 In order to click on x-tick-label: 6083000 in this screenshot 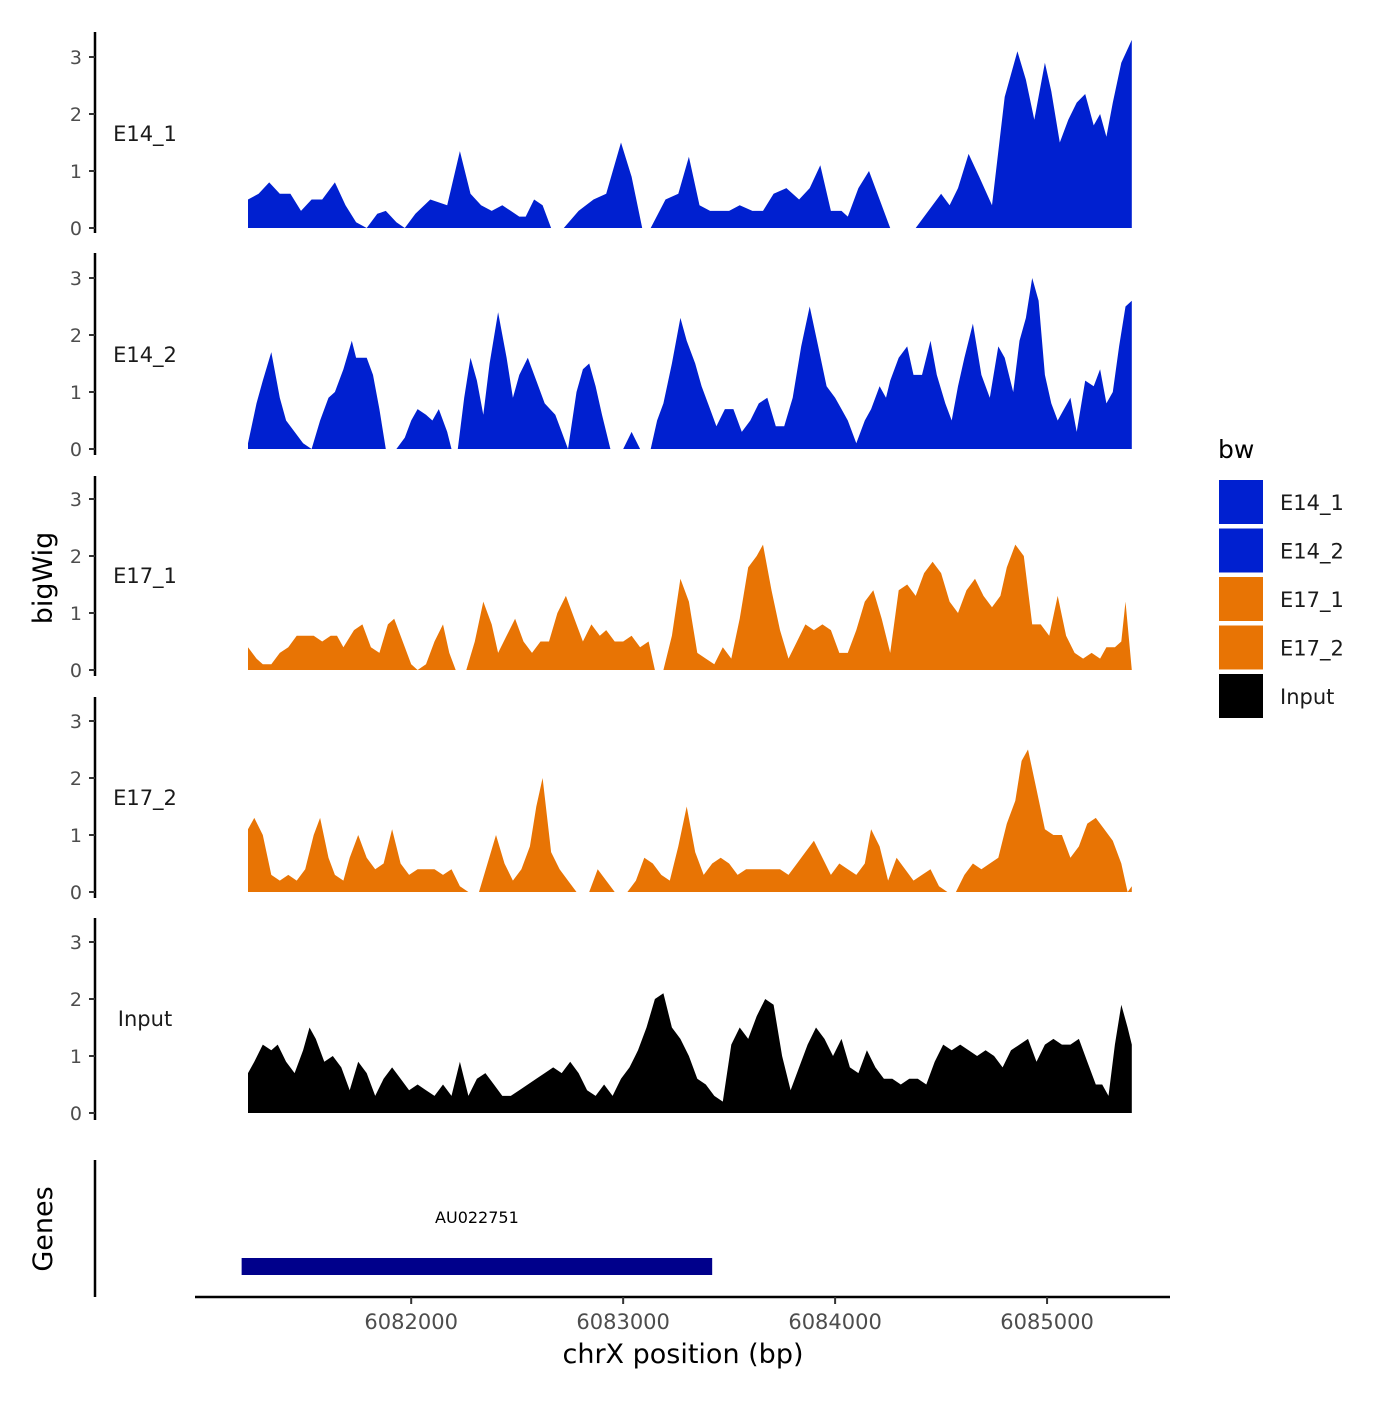, I will do `click(623, 1322)`.